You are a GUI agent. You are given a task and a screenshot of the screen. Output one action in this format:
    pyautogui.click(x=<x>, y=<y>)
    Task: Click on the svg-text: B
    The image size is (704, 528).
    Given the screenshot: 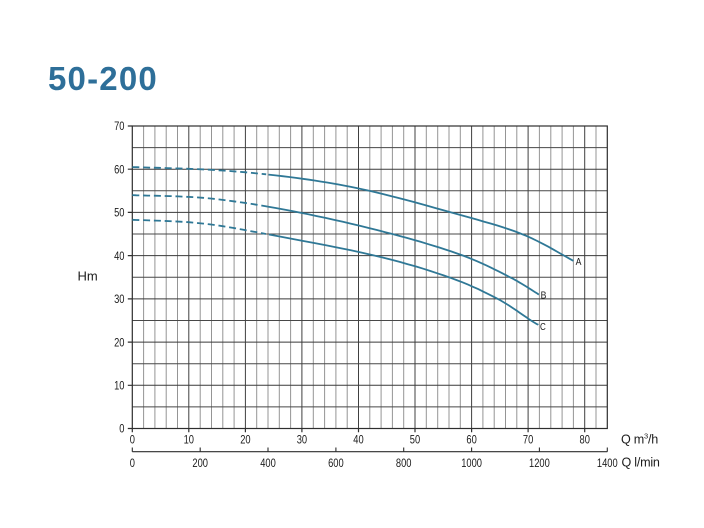 What is the action you would take?
    pyautogui.click(x=544, y=296)
    